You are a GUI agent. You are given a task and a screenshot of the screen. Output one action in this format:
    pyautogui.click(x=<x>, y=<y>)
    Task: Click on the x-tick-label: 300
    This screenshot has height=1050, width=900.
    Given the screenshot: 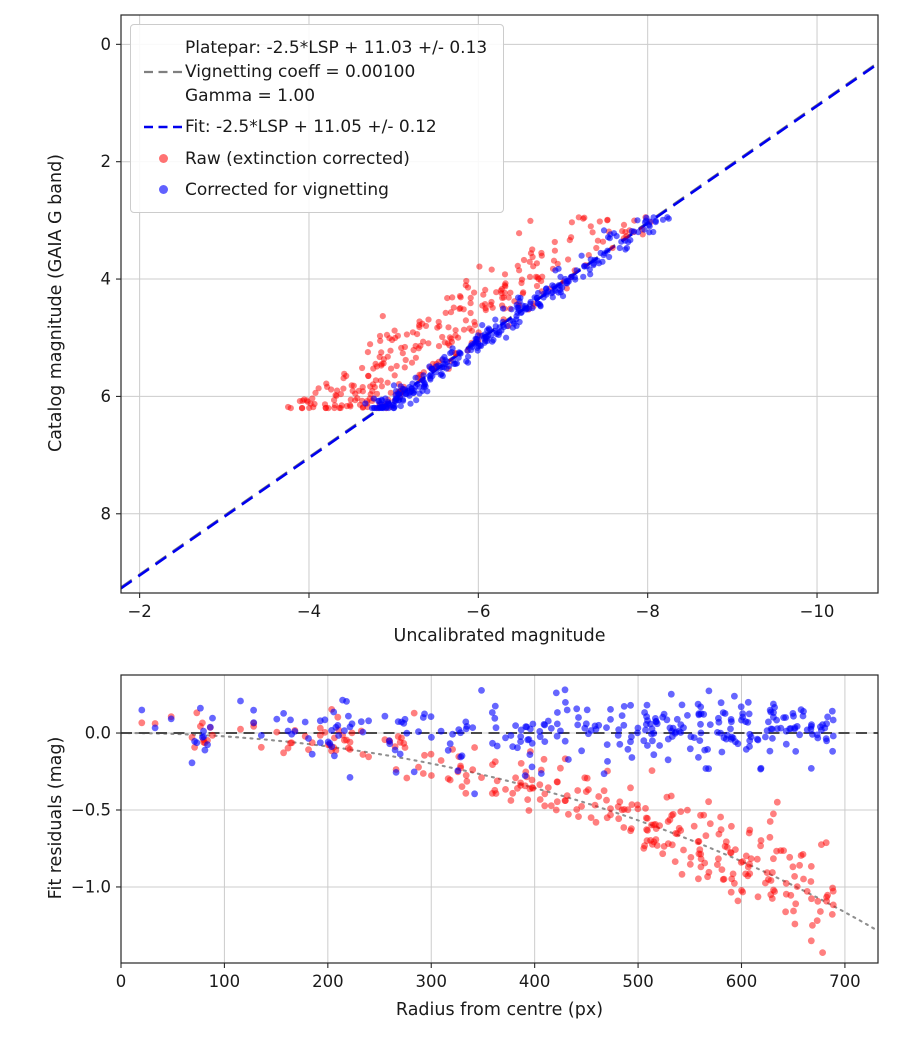 What is the action you would take?
    pyautogui.click(x=431, y=981)
    